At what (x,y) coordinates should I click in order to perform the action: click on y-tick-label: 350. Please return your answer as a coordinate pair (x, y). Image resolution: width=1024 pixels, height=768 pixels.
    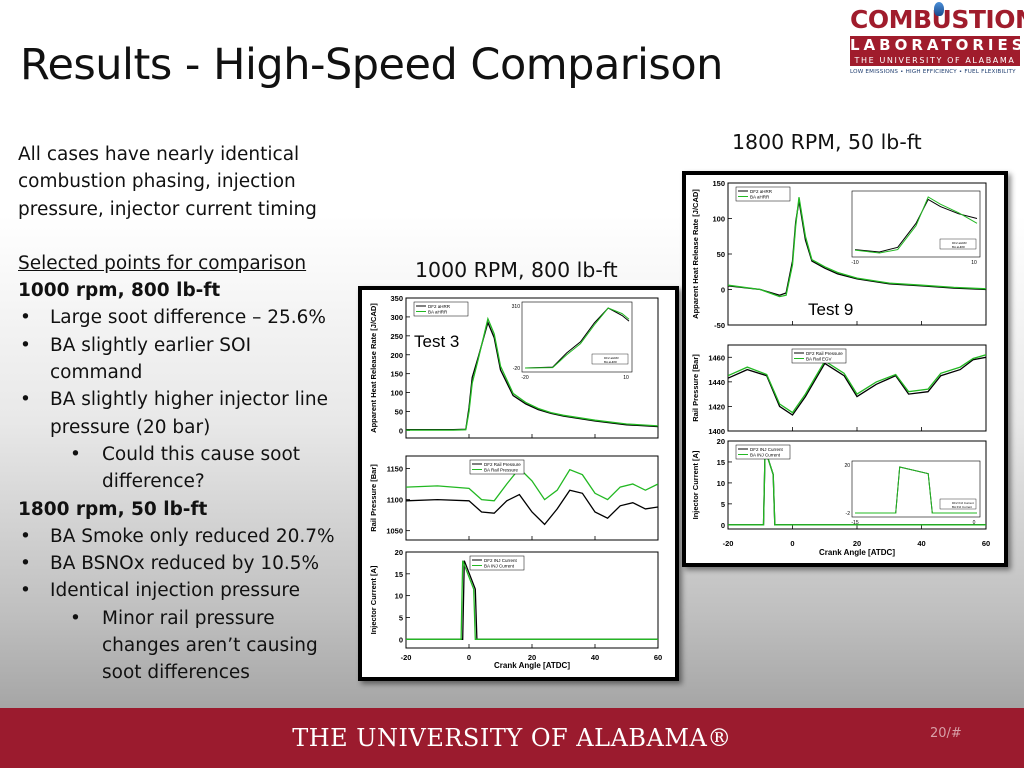
    Looking at the image, I should click on (396, 298).